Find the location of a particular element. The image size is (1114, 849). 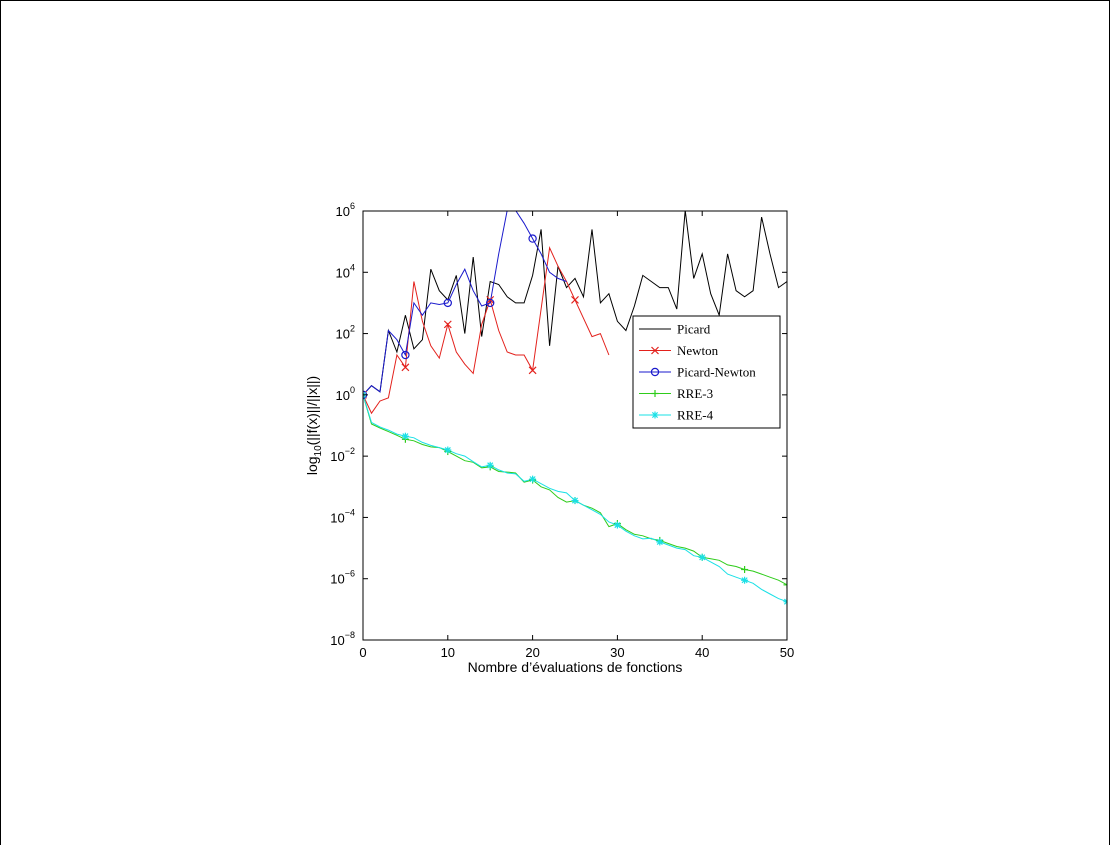

y-axis-title-rest: (||f(x)||/||x||) is located at coordinates (312, 411).